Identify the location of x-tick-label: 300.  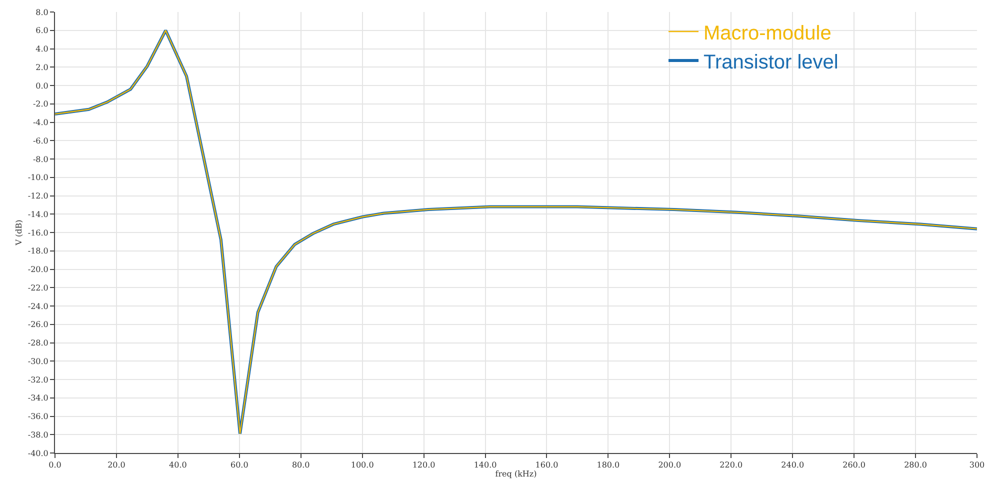
(977, 465).